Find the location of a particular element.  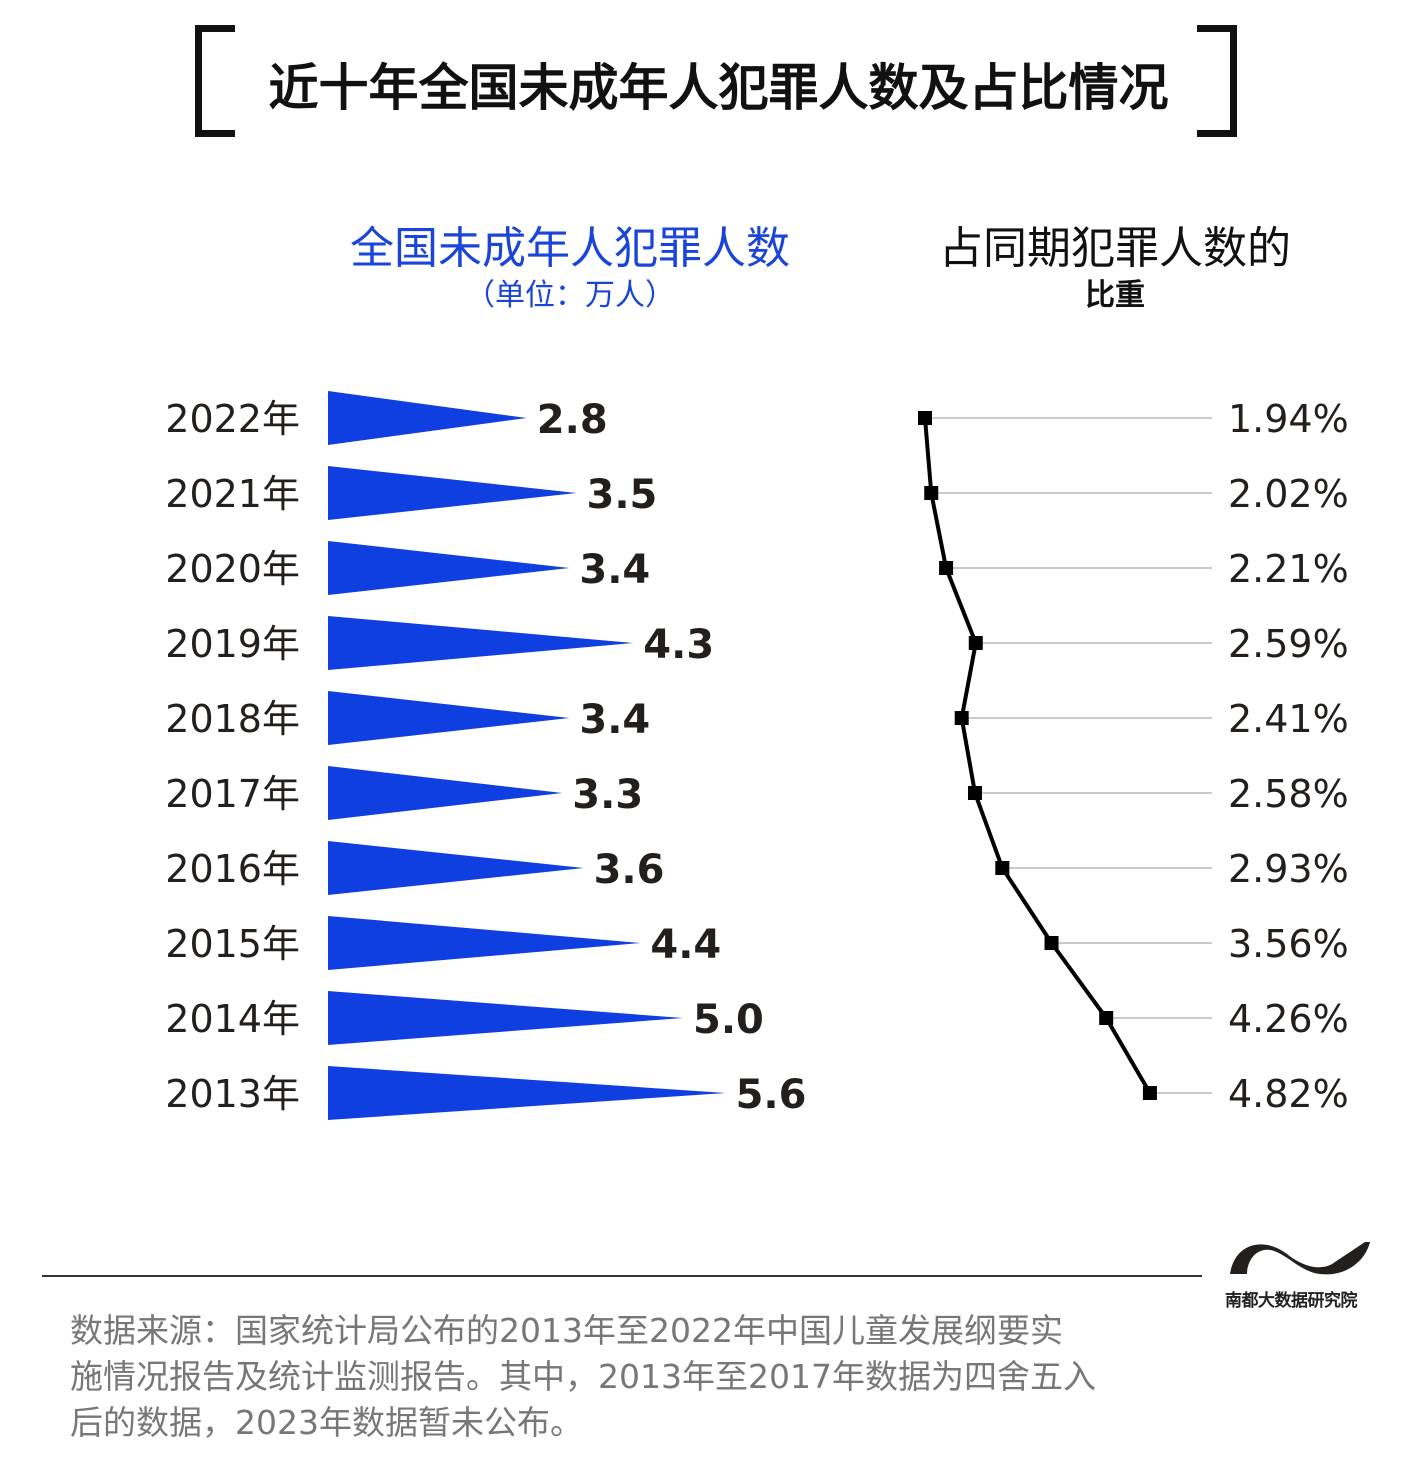

share-value-label: 4.26% is located at coordinates (1288, 1019).